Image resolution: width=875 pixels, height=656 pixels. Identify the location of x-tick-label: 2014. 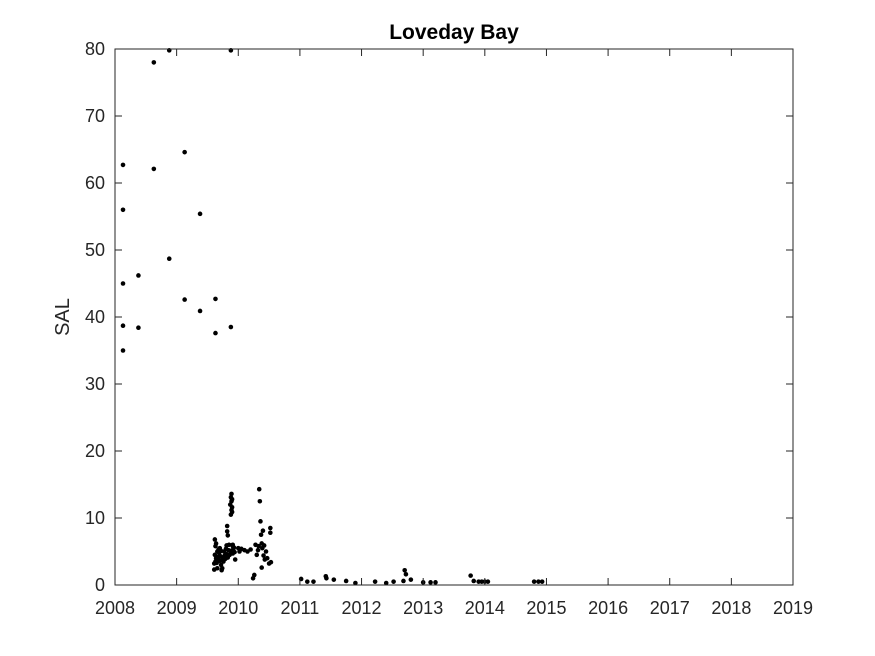
(485, 608).